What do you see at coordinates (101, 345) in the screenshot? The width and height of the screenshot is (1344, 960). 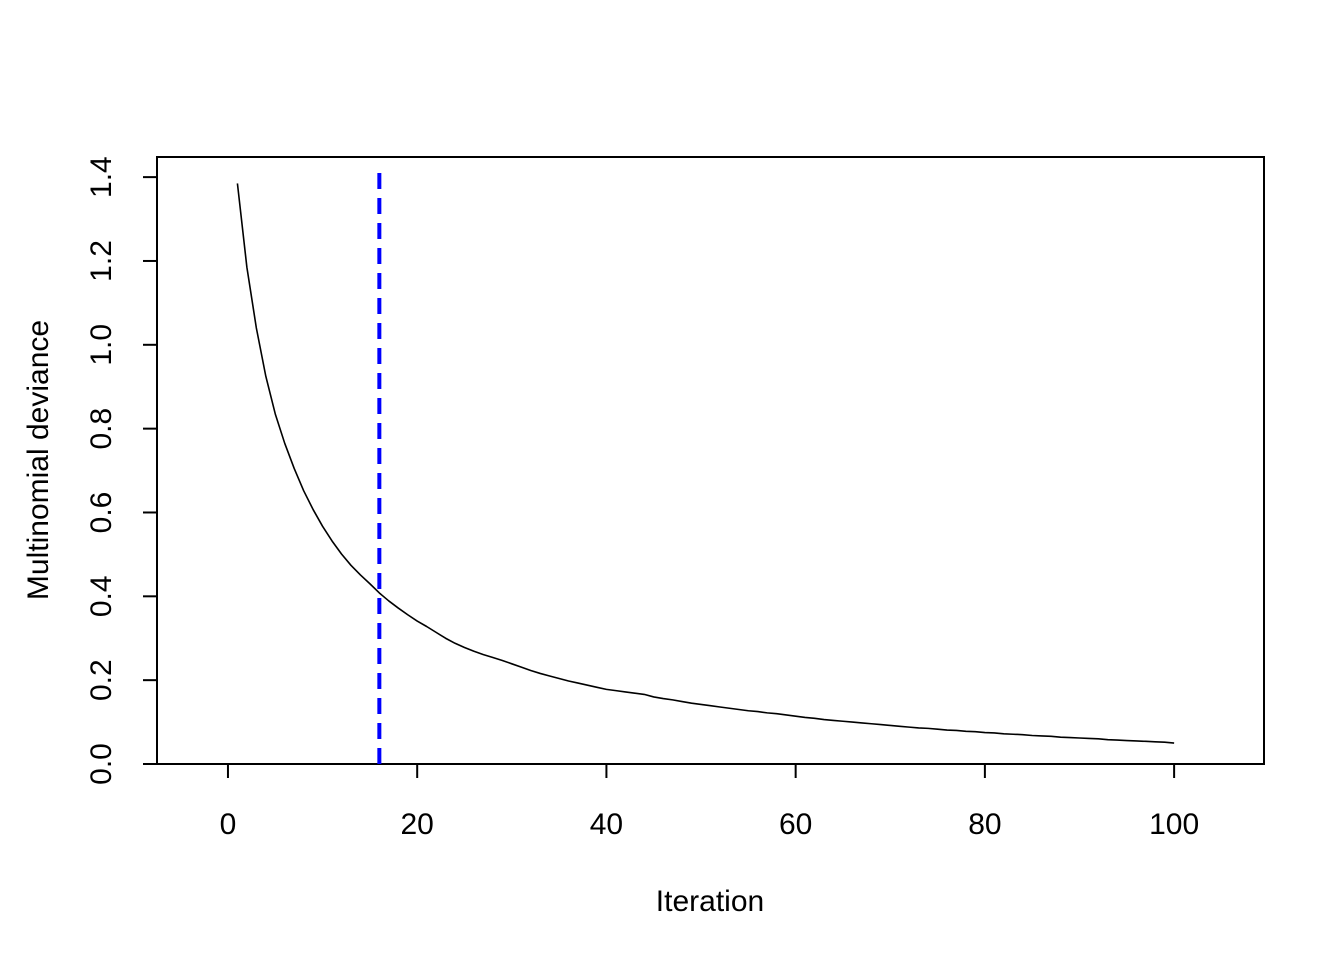 I see `y-tick-label: 1.0` at bounding box center [101, 345].